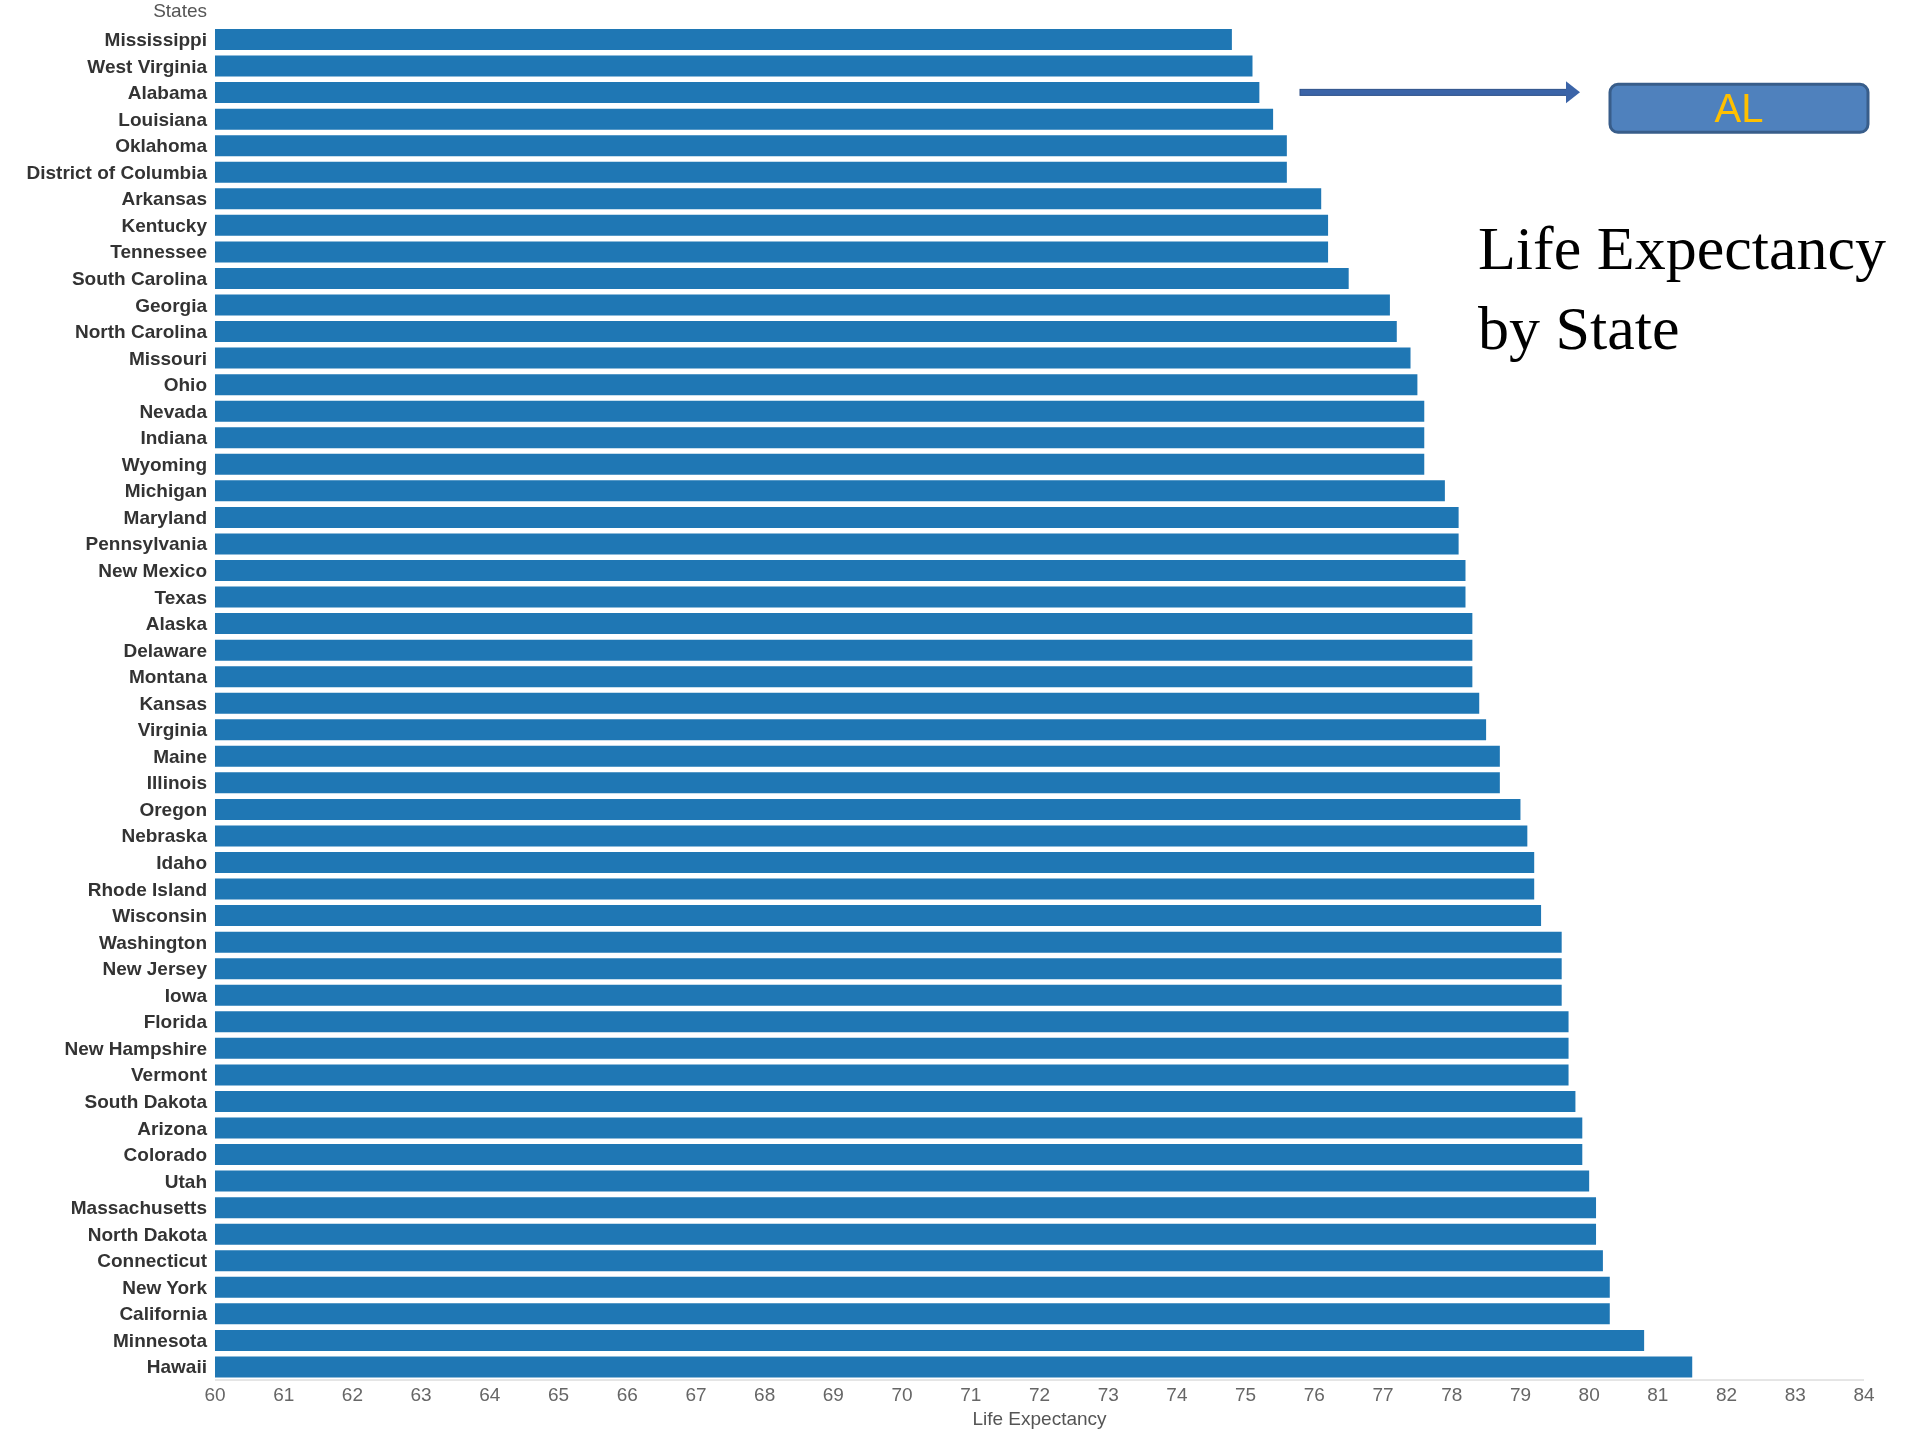  What do you see at coordinates (152, 570) in the screenshot?
I see `y-tick-label: New Mexico` at bounding box center [152, 570].